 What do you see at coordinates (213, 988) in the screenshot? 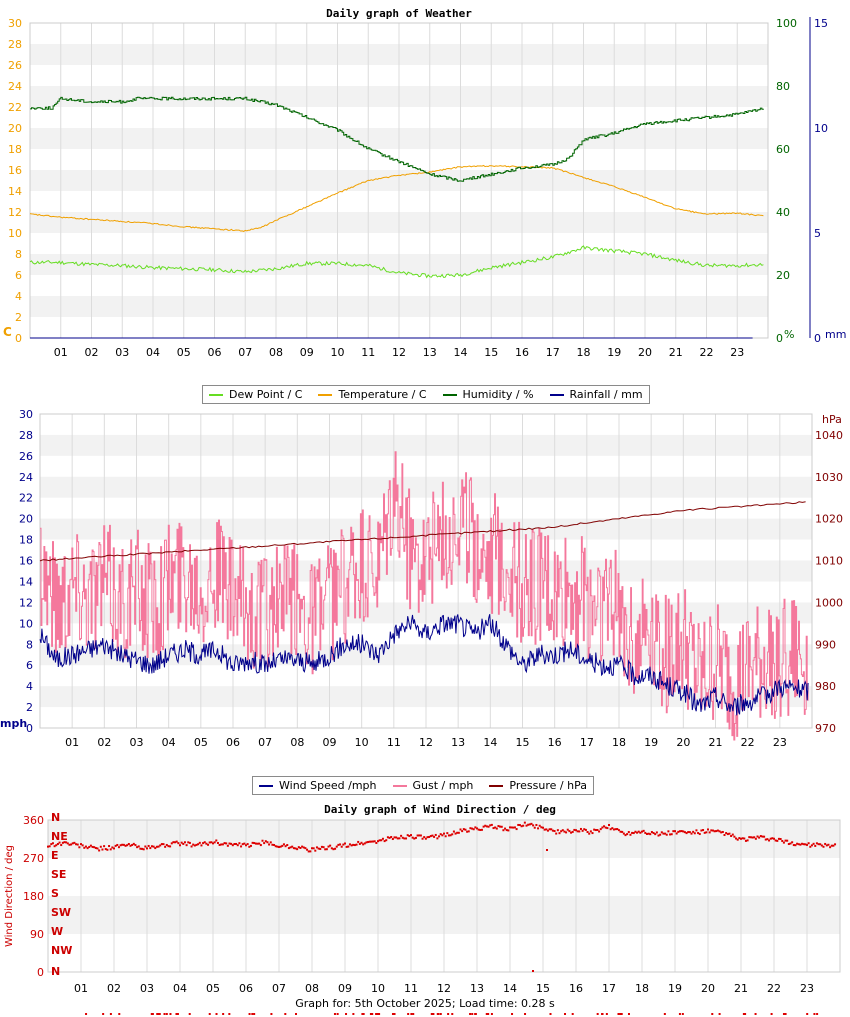
I see `direction-x-tick-label: 05` at bounding box center [213, 988].